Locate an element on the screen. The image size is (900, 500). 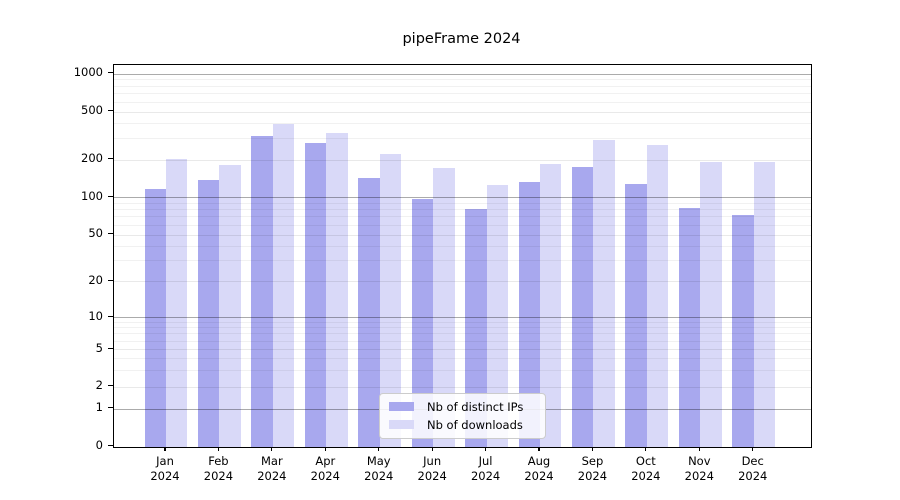
x-tick-month: Aug is located at coordinates (539, 460).